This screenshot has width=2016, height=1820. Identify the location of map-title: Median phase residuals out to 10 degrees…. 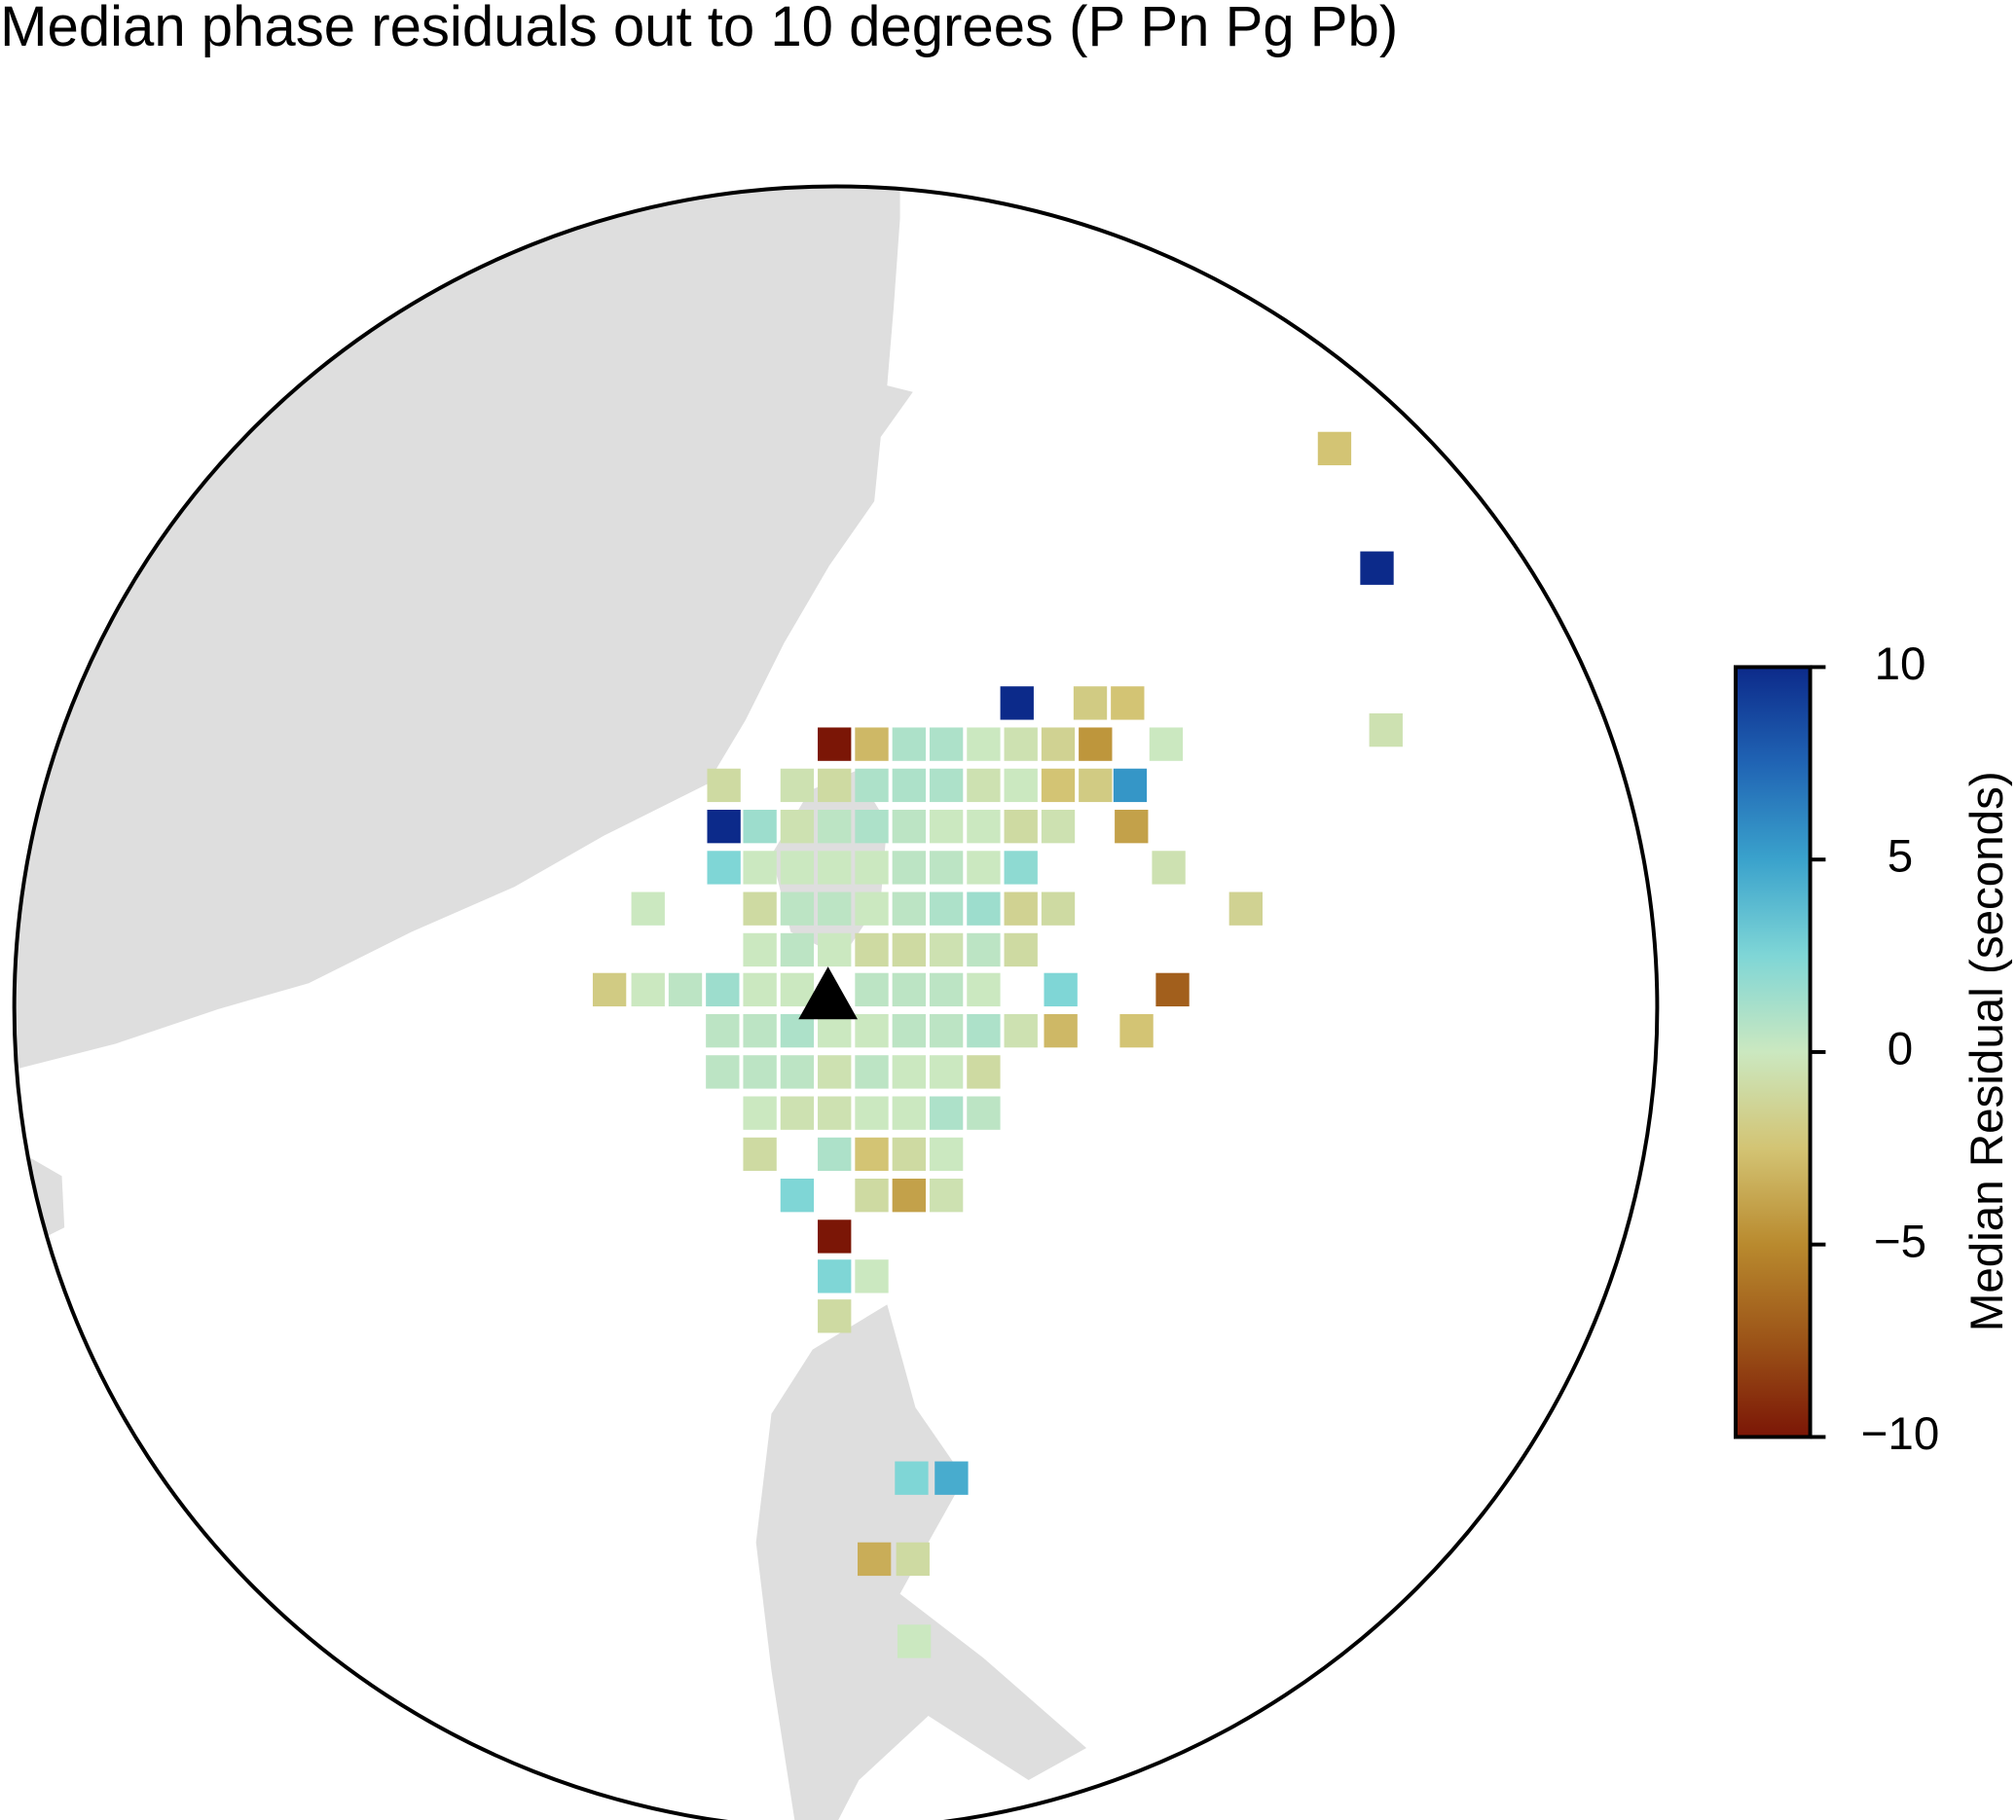
(699, 29).